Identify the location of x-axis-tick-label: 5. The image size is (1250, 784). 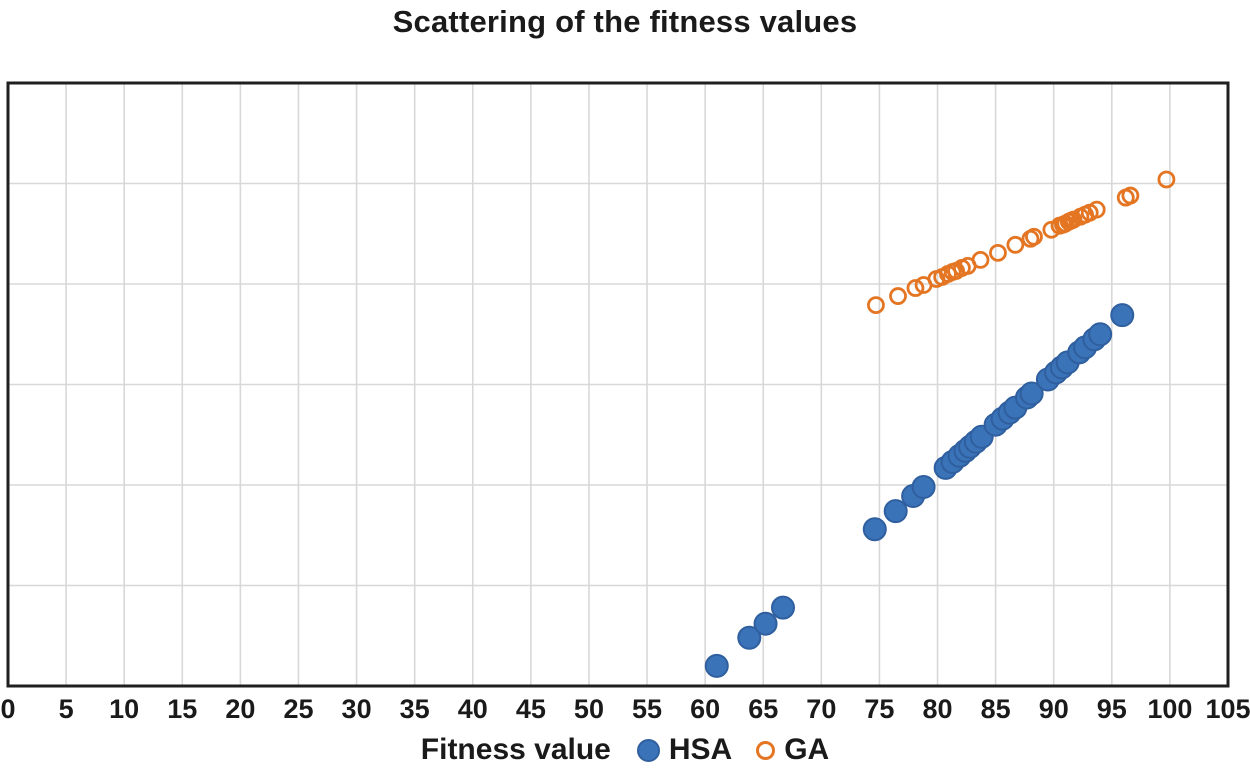
(66, 709).